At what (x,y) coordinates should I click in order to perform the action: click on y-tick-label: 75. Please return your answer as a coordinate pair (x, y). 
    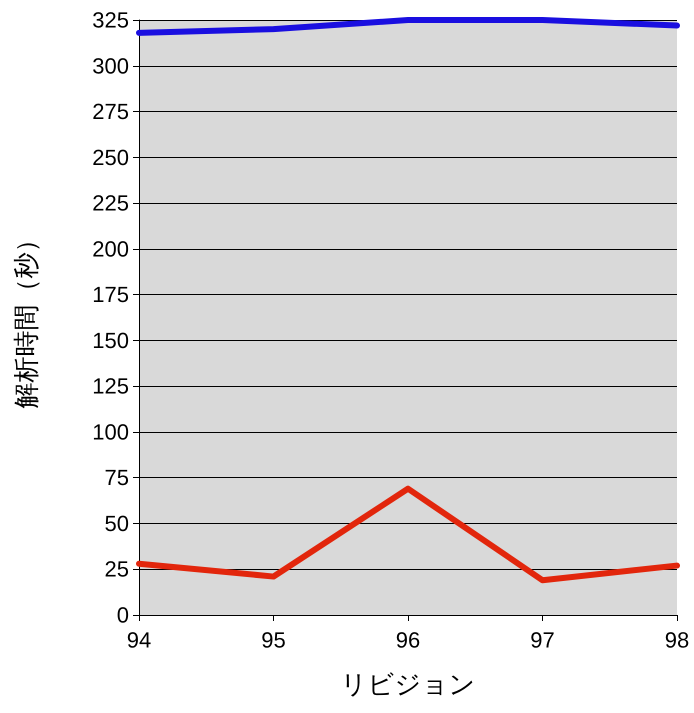
    Looking at the image, I should click on (116, 477).